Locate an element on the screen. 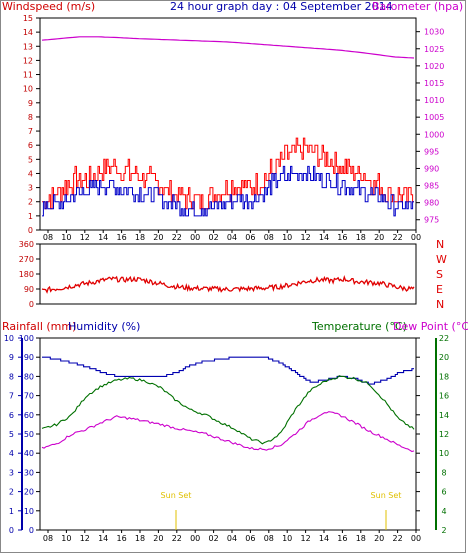  temperature-tick-label: 20 is located at coordinates (444, 357).